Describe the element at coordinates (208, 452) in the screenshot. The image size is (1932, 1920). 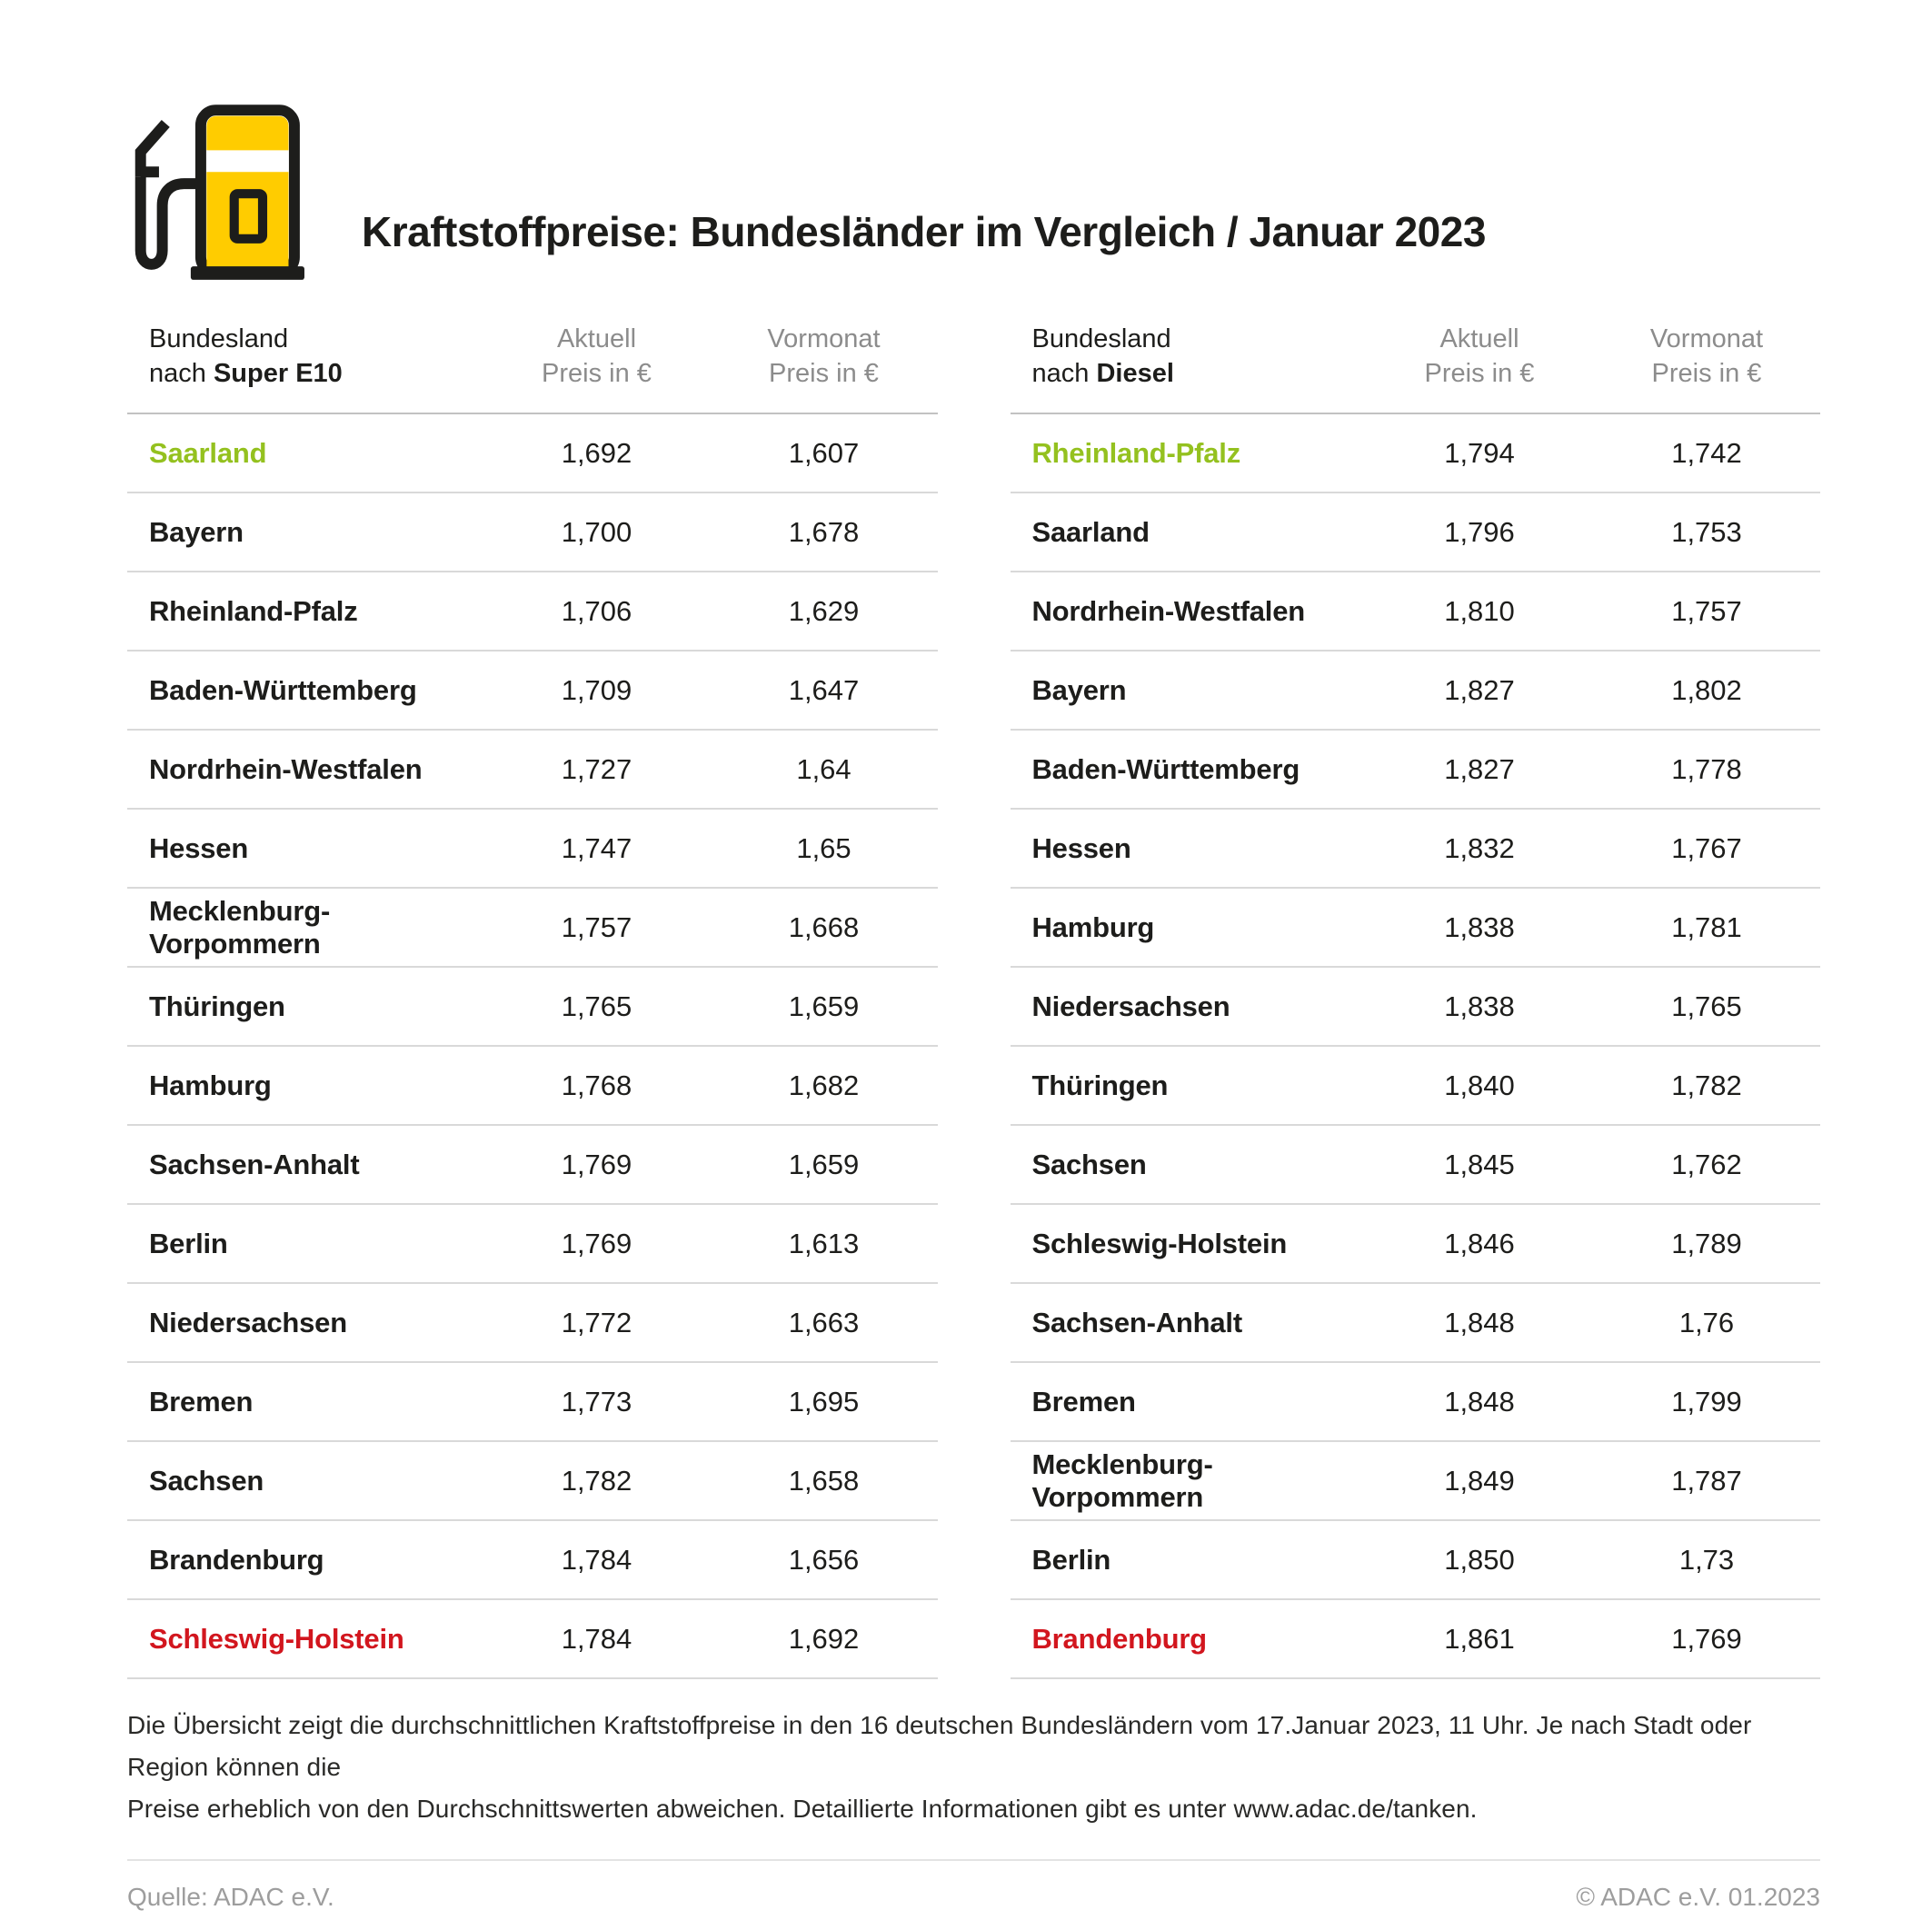
I see `state-name: Saarland` at that location.